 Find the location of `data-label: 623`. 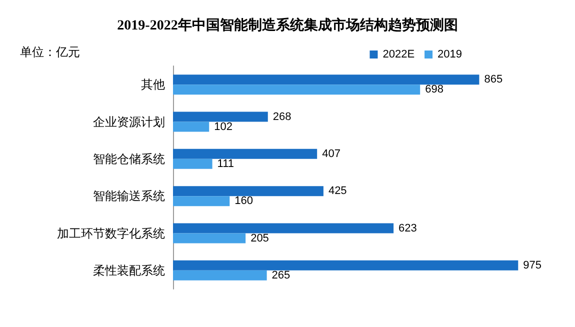

data-label: 623 is located at coordinates (407, 228).